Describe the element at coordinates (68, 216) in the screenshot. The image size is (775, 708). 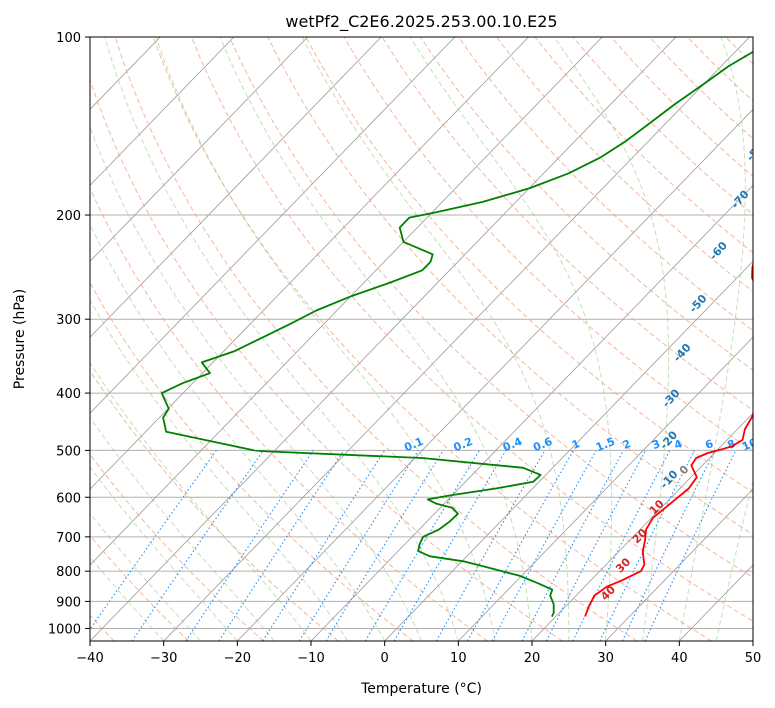
I see `y-tick-label: 200` at that location.